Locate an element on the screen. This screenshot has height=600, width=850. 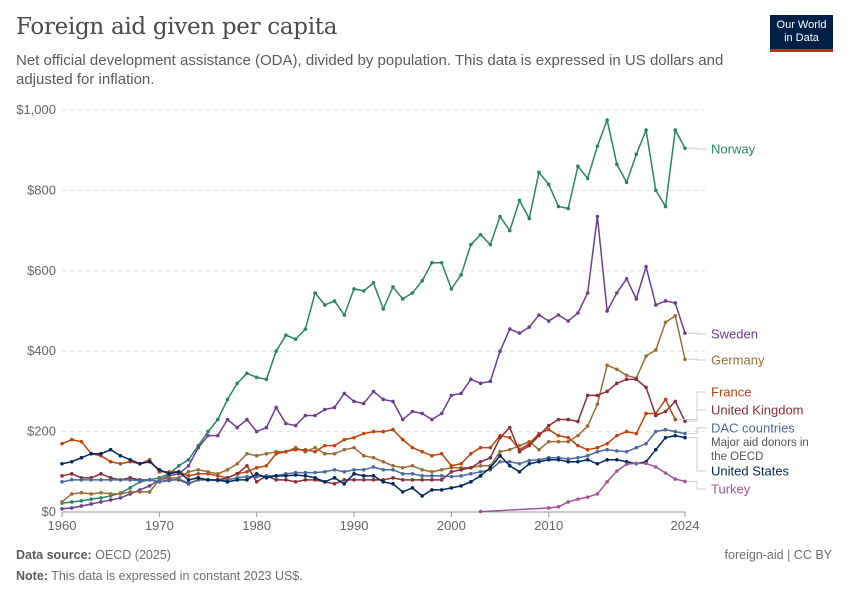
logo-text: Our World is located at coordinates (801, 25).